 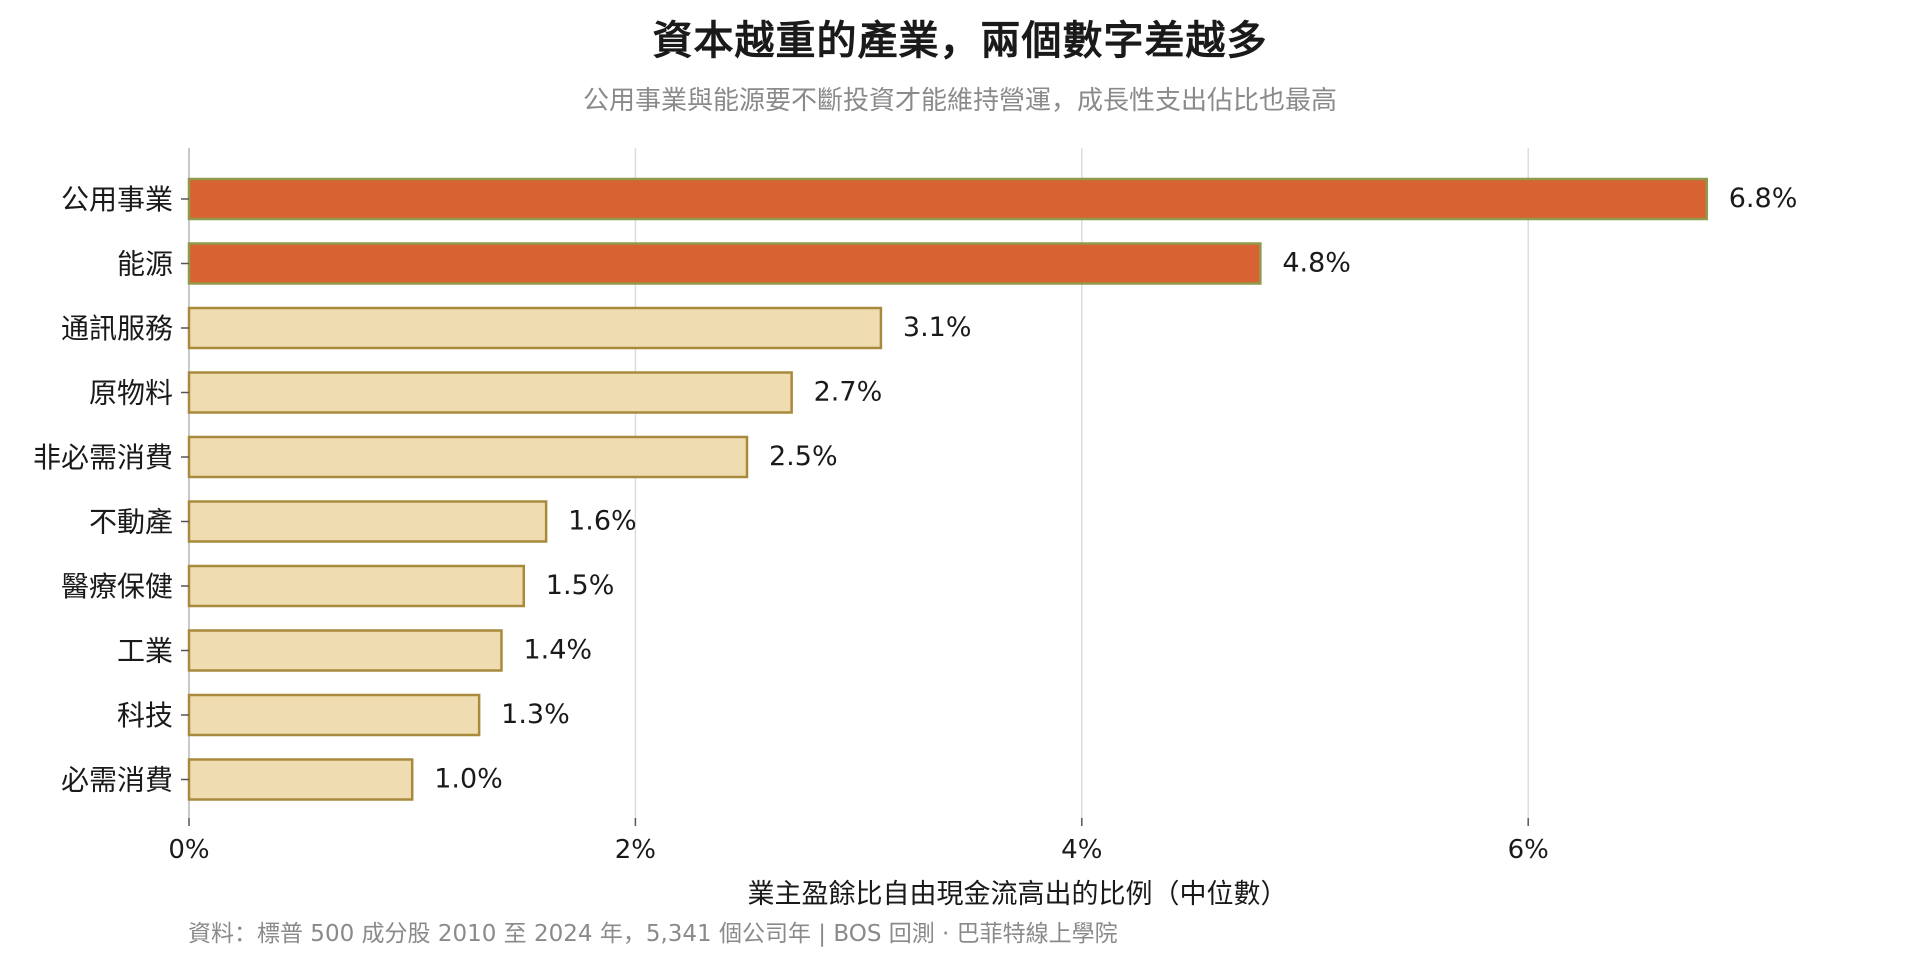 What do you see at coordinates (848, 392) in the screenshot?
I see `value-label: 2.7%` at bounding box center [848, 392].